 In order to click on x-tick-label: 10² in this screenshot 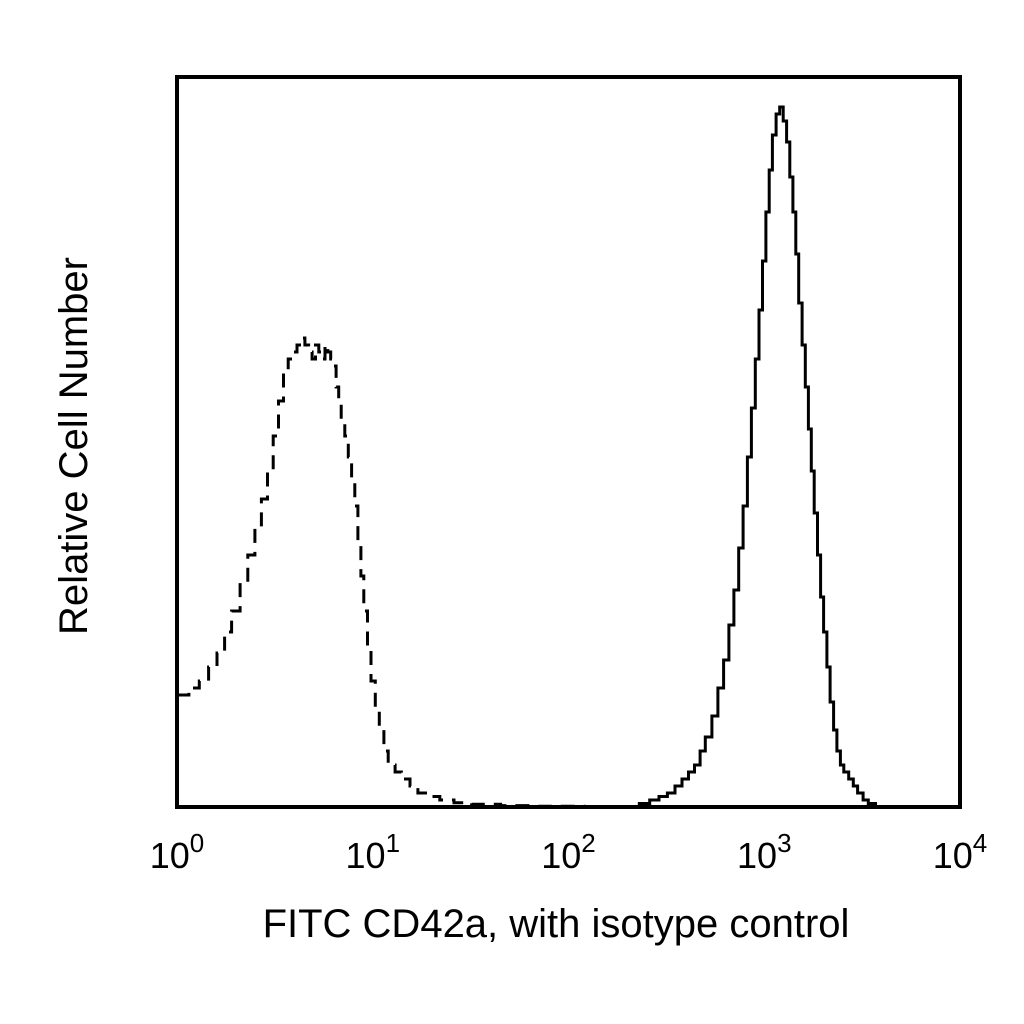, I will do `click(568, 852)`.